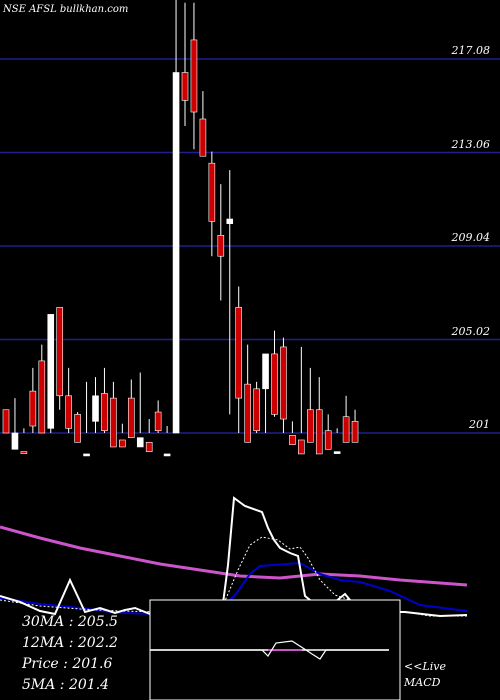 This screenshot has height=700, width=500. I want to click on macd-panel, so click(275, 649).